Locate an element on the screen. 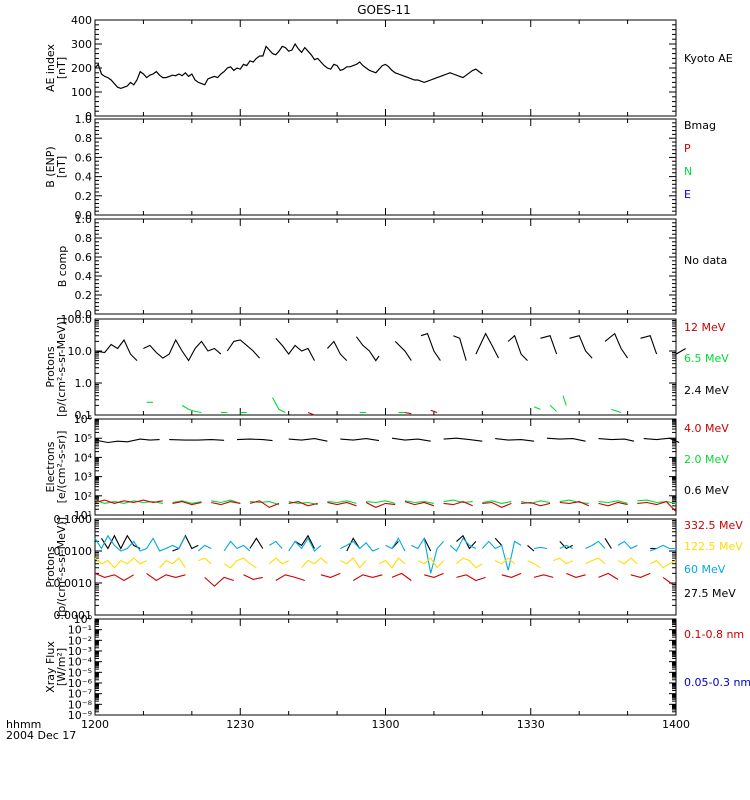  y-tick-label: 0.0010 is located at coordinates (73, 583).